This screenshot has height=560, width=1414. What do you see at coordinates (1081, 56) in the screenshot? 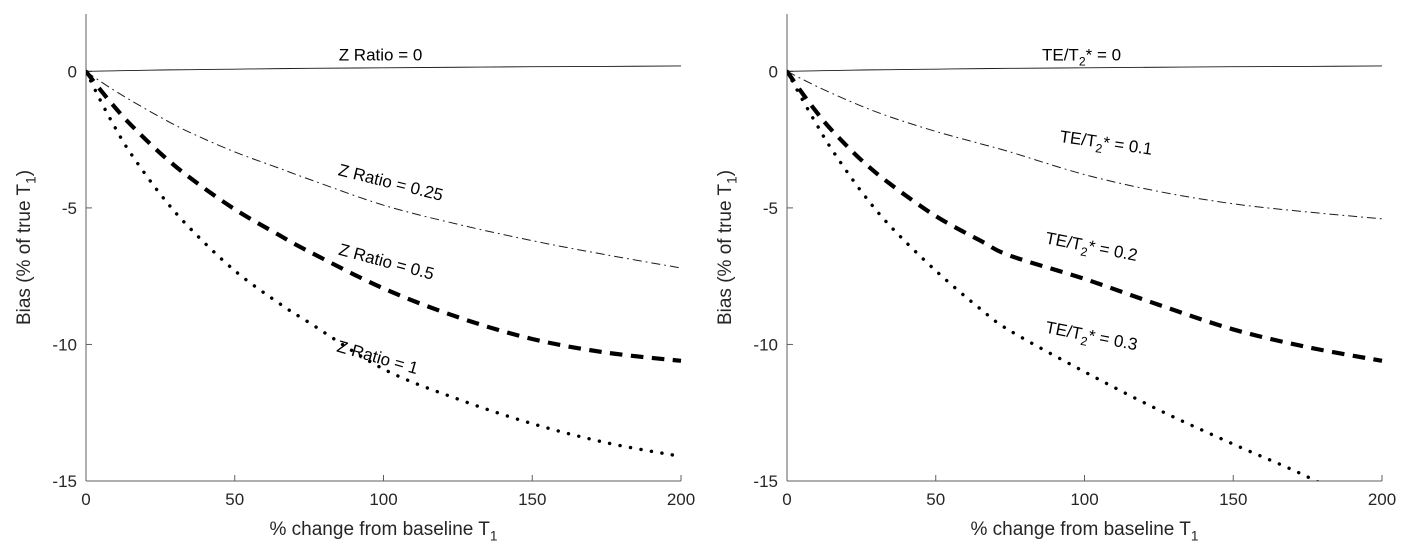
I see `curve-label-te-t2-0: TE/T2* = 0` at bounding box center [1081, 56].